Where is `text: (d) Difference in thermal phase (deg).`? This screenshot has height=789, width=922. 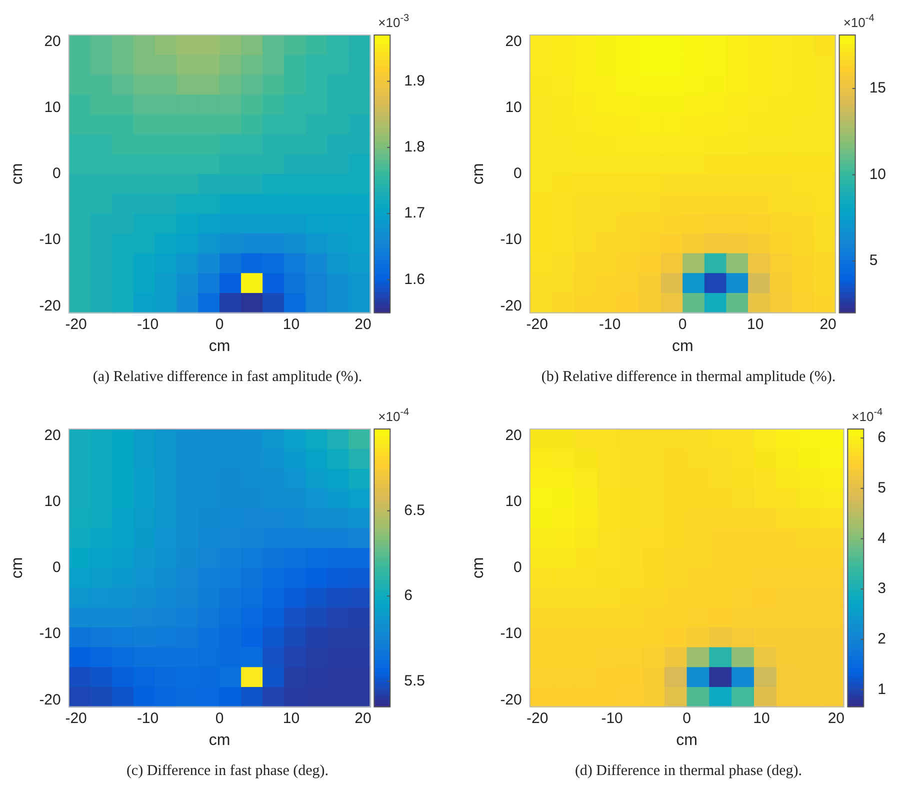 text: (d) Difference in thermal phase (deg). is located at coordinates (688, 770).